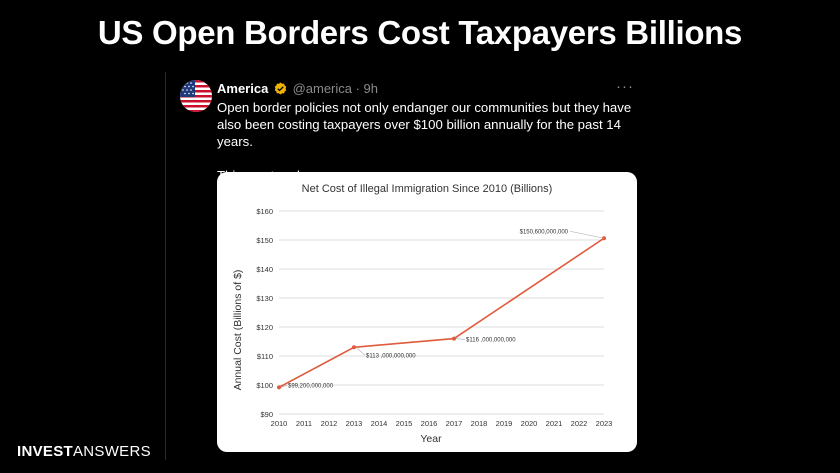 Image resolution: width=840 pixels, height=473 pixels. Describe the element at coordinates (431, 439) in the screenshot. I see `x-axis-label: Year` at that location.